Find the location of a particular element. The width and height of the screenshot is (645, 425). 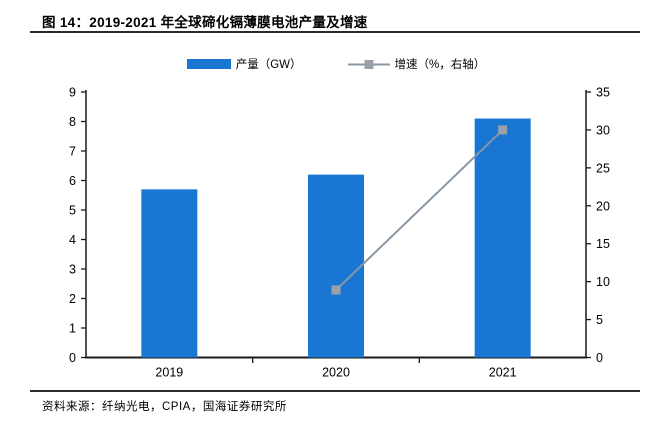

left-axis-tick-label: 2 is located at coordinates (72, 299).